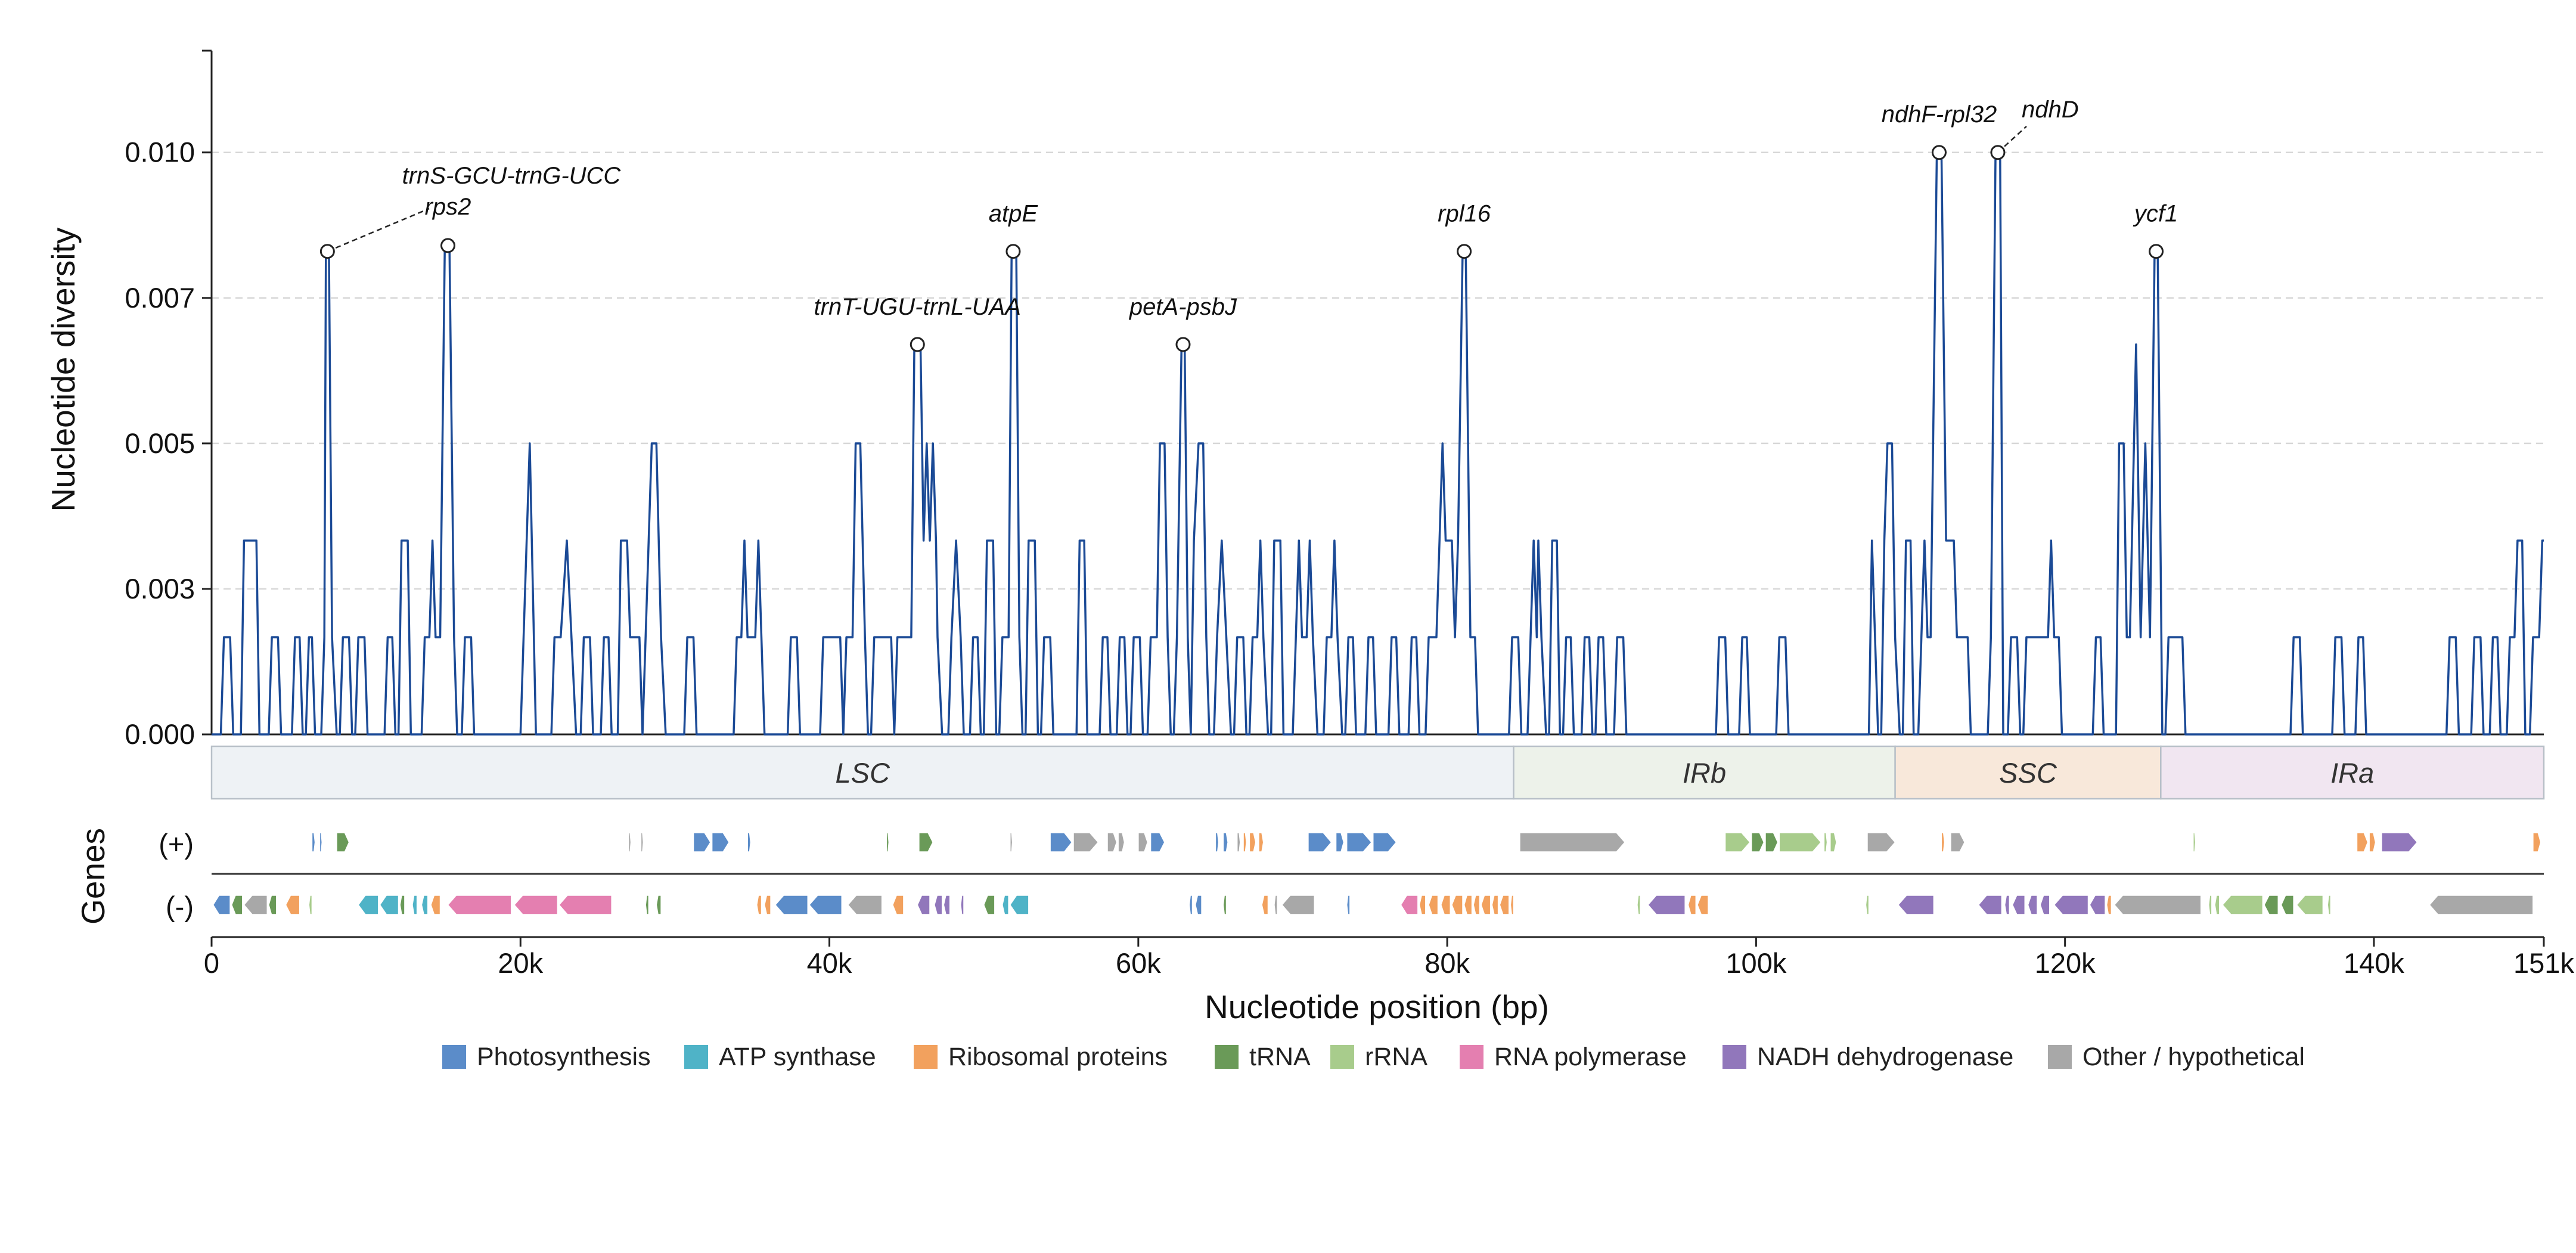 Image resolution: width=2576 pixels, height=1253 pixels. I want to click on y-tick-label: 0.010, so click(160, 152).